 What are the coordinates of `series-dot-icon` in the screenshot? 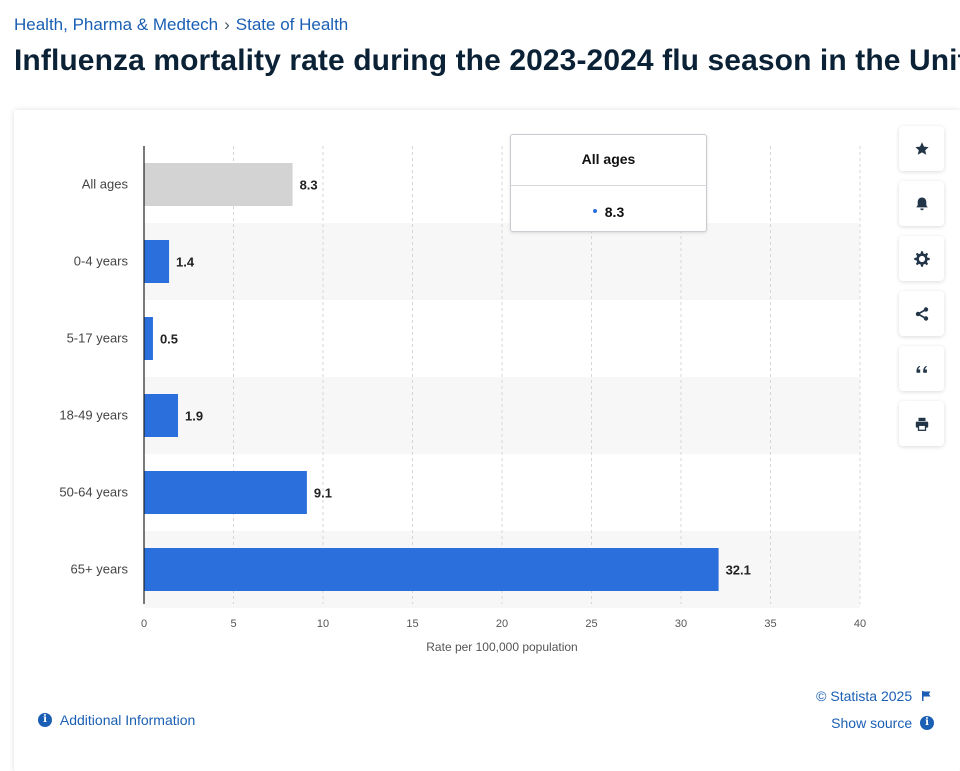 It's located at (594, 211).